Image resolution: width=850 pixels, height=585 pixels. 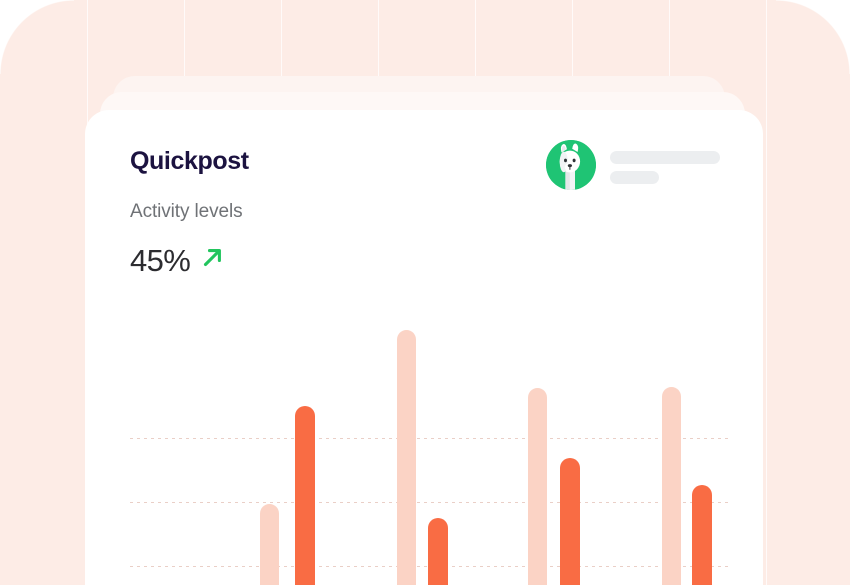 What do you see at coordinates (186, 239) in the screenshot?
I see `metric-block: Activity levels 45%` at bounding box center [186, 239].